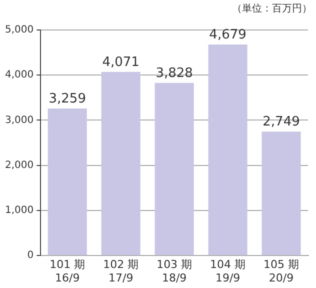  Describe the element at coordinates (19, 75) in the screenshot. I see `y-tick-label: 4,000` at that location.